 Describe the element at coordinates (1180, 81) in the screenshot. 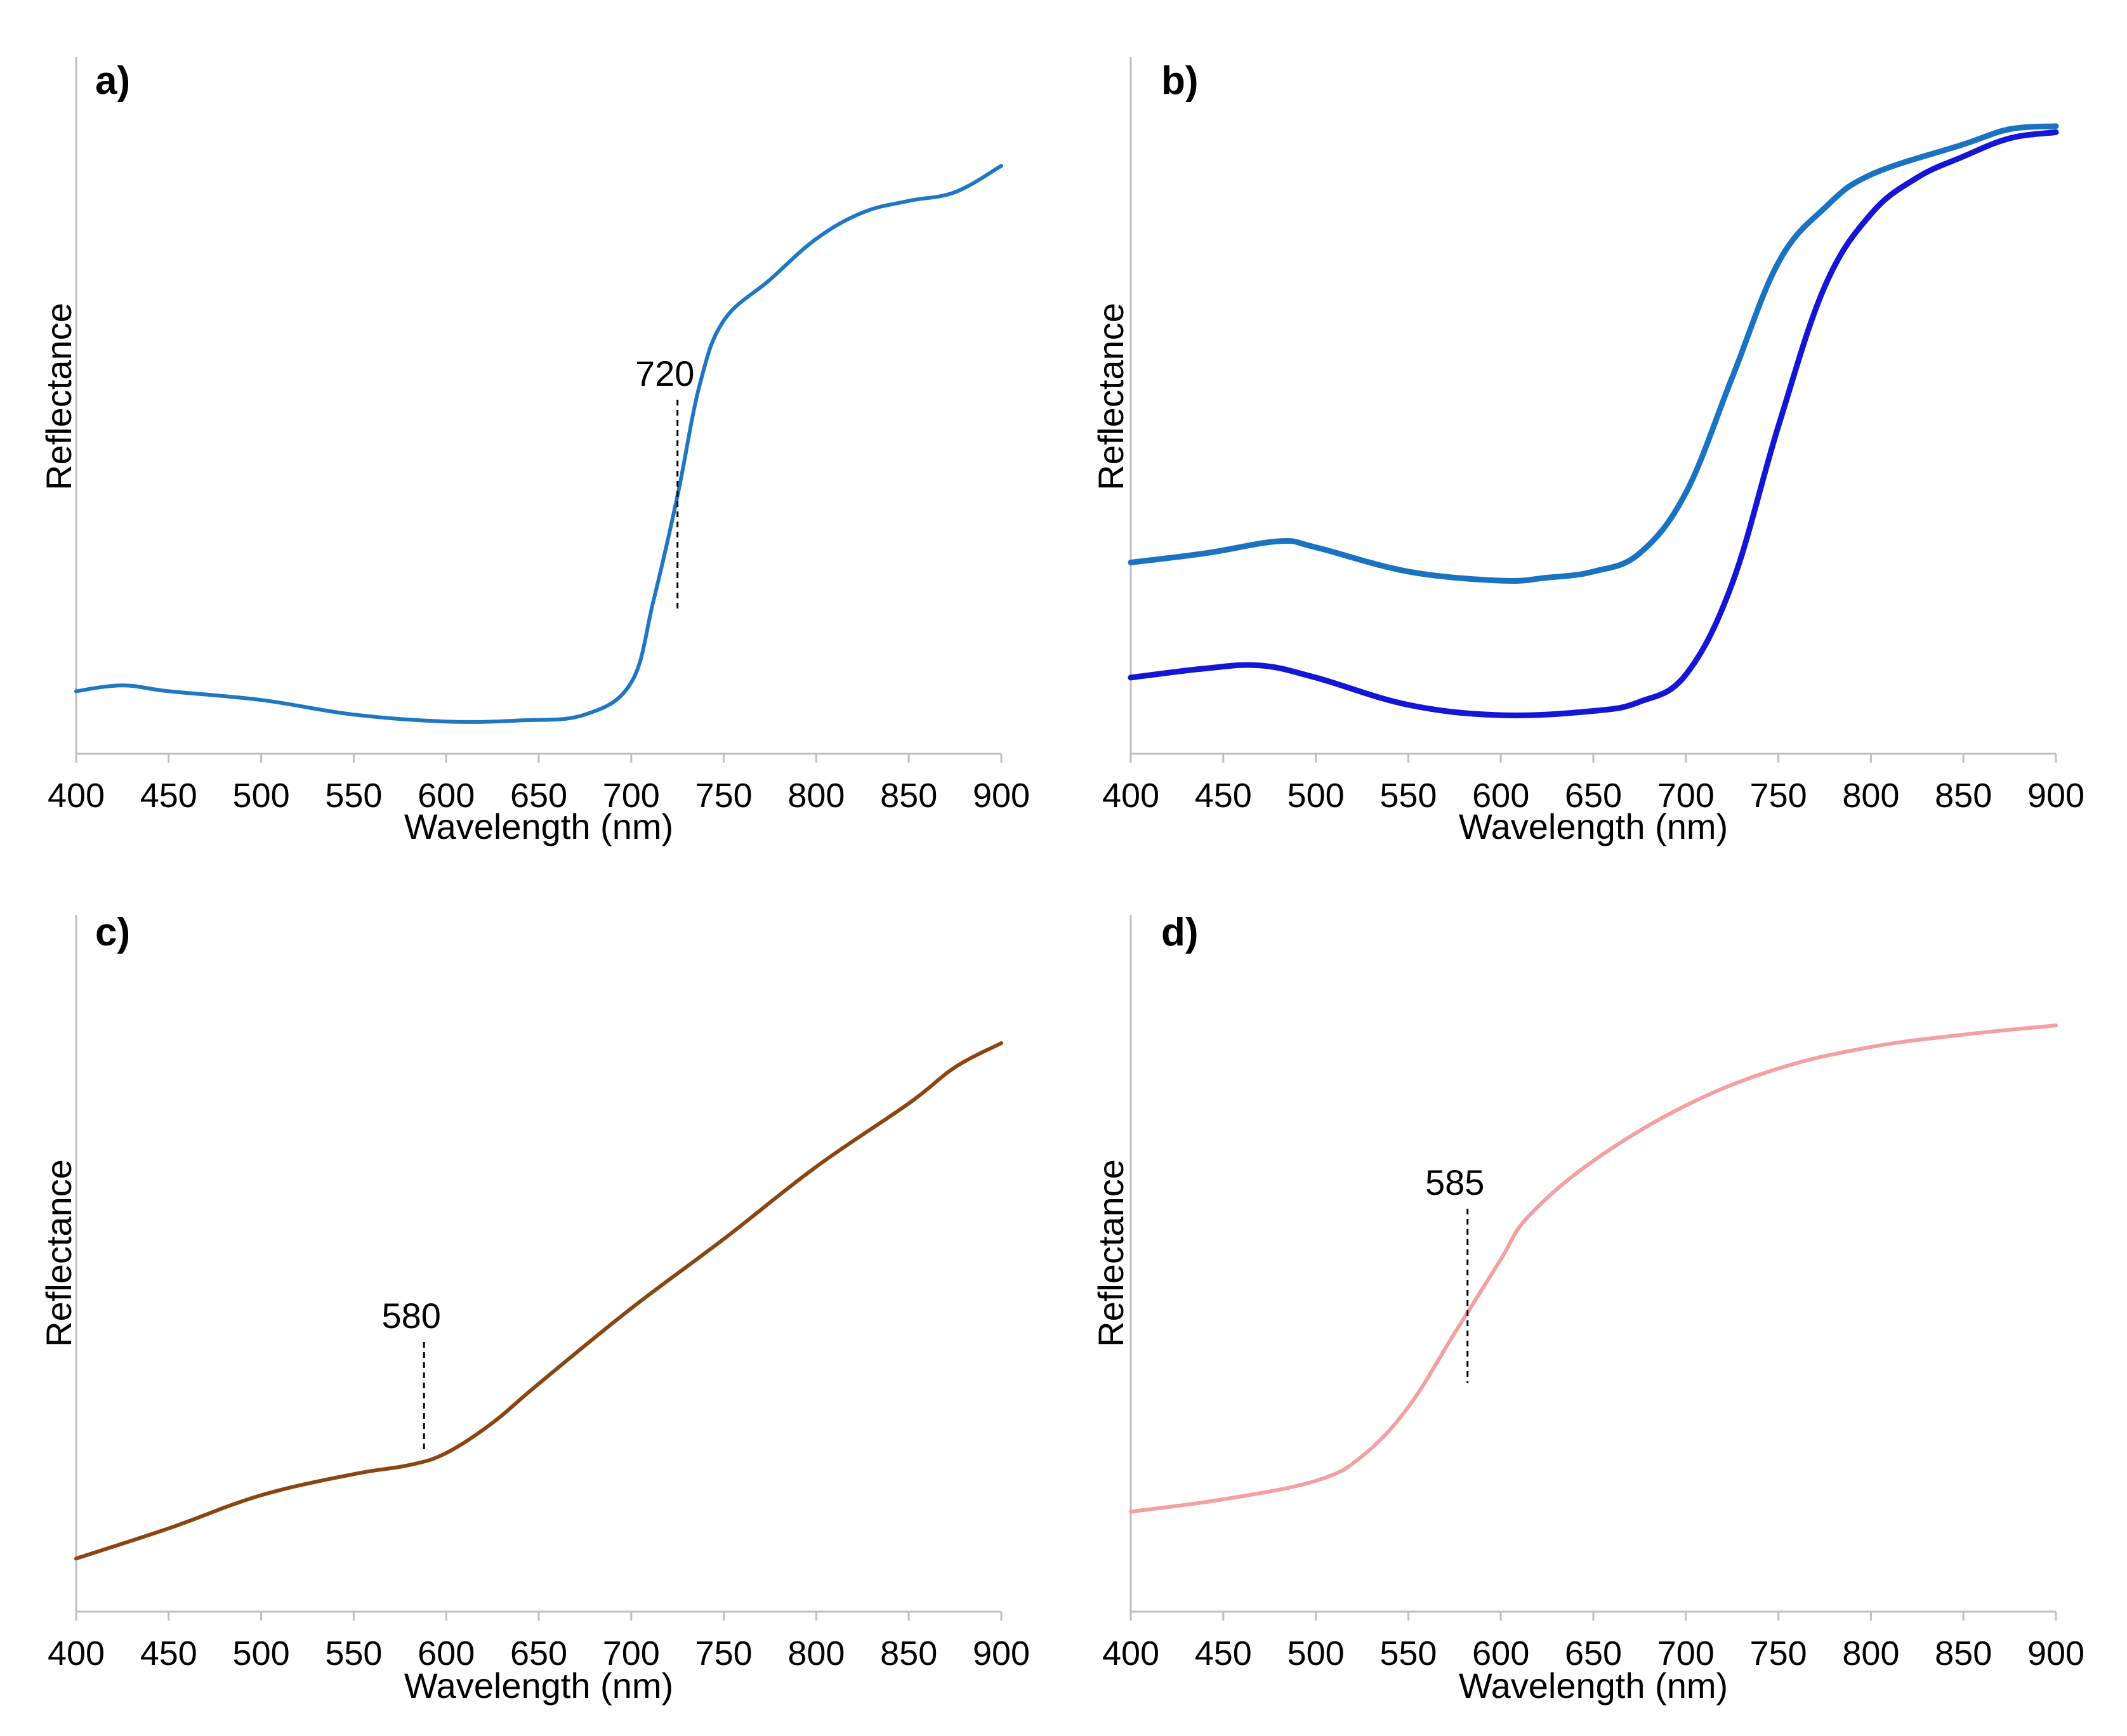

I see `panel-label: b)` at that location.